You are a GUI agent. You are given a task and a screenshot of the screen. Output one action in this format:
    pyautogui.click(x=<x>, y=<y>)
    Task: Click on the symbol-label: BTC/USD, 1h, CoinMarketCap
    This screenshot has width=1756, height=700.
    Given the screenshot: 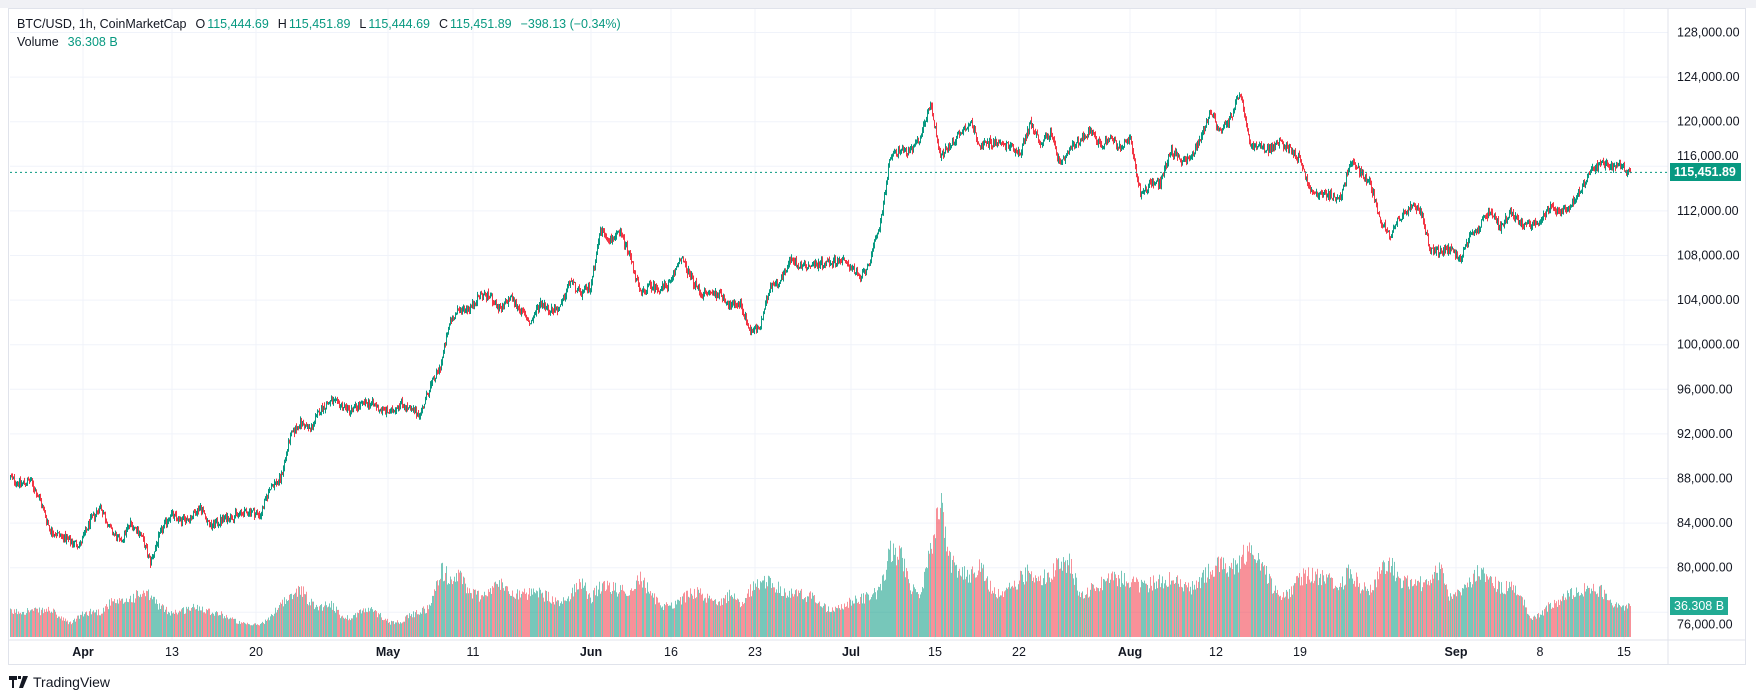 What is the action you would take?
    pyautogui.click(x=102, y=24)
    